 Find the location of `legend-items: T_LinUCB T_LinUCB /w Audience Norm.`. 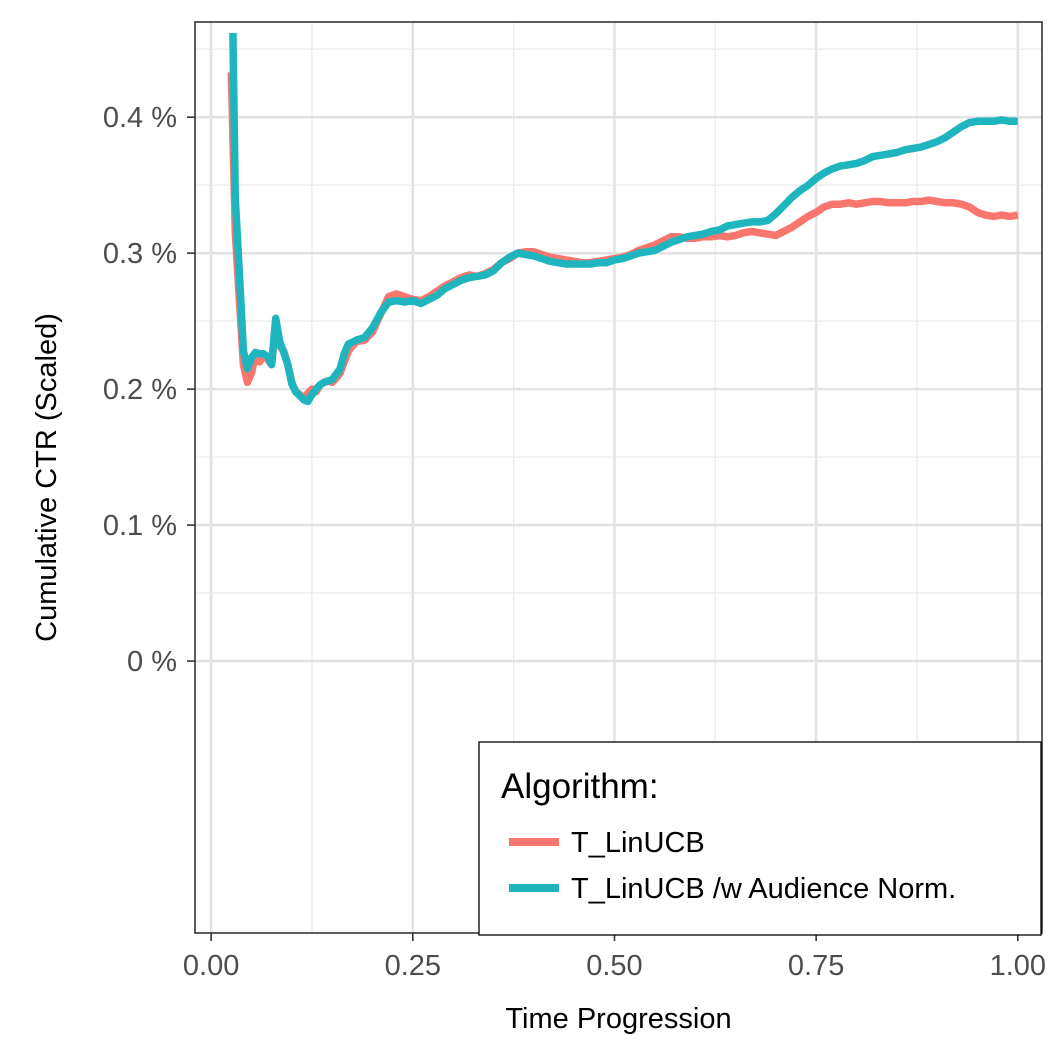

legend-items: T_LinUCB T_LinUCB /w Audience Norm. is located at coordinates (732, 866).